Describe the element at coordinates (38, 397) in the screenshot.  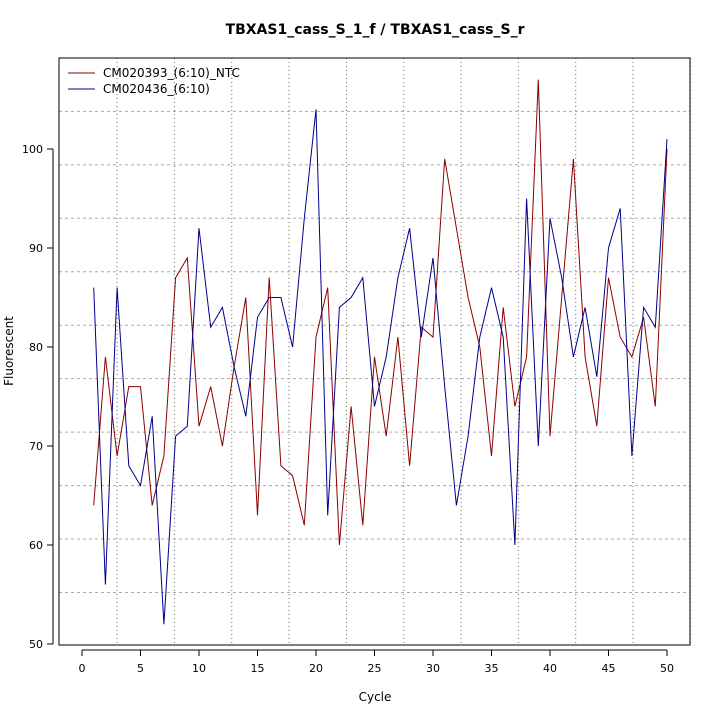
I see `y-axis: 50 60 70 80 90 100` at that location.